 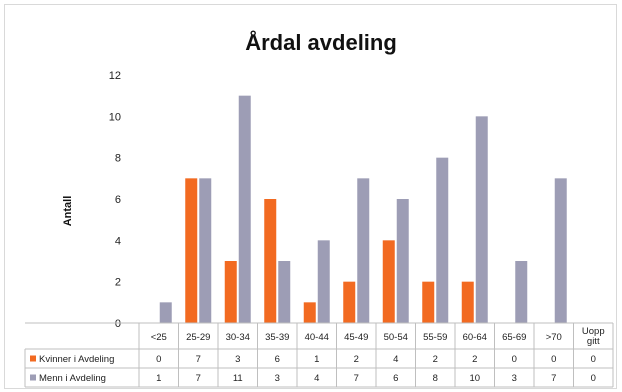 What do you see at coordinates (198, 359) in the screenshot?
I see `table-cell-kvinner-i-avdeling: 7` at bounding box center [198, 359].